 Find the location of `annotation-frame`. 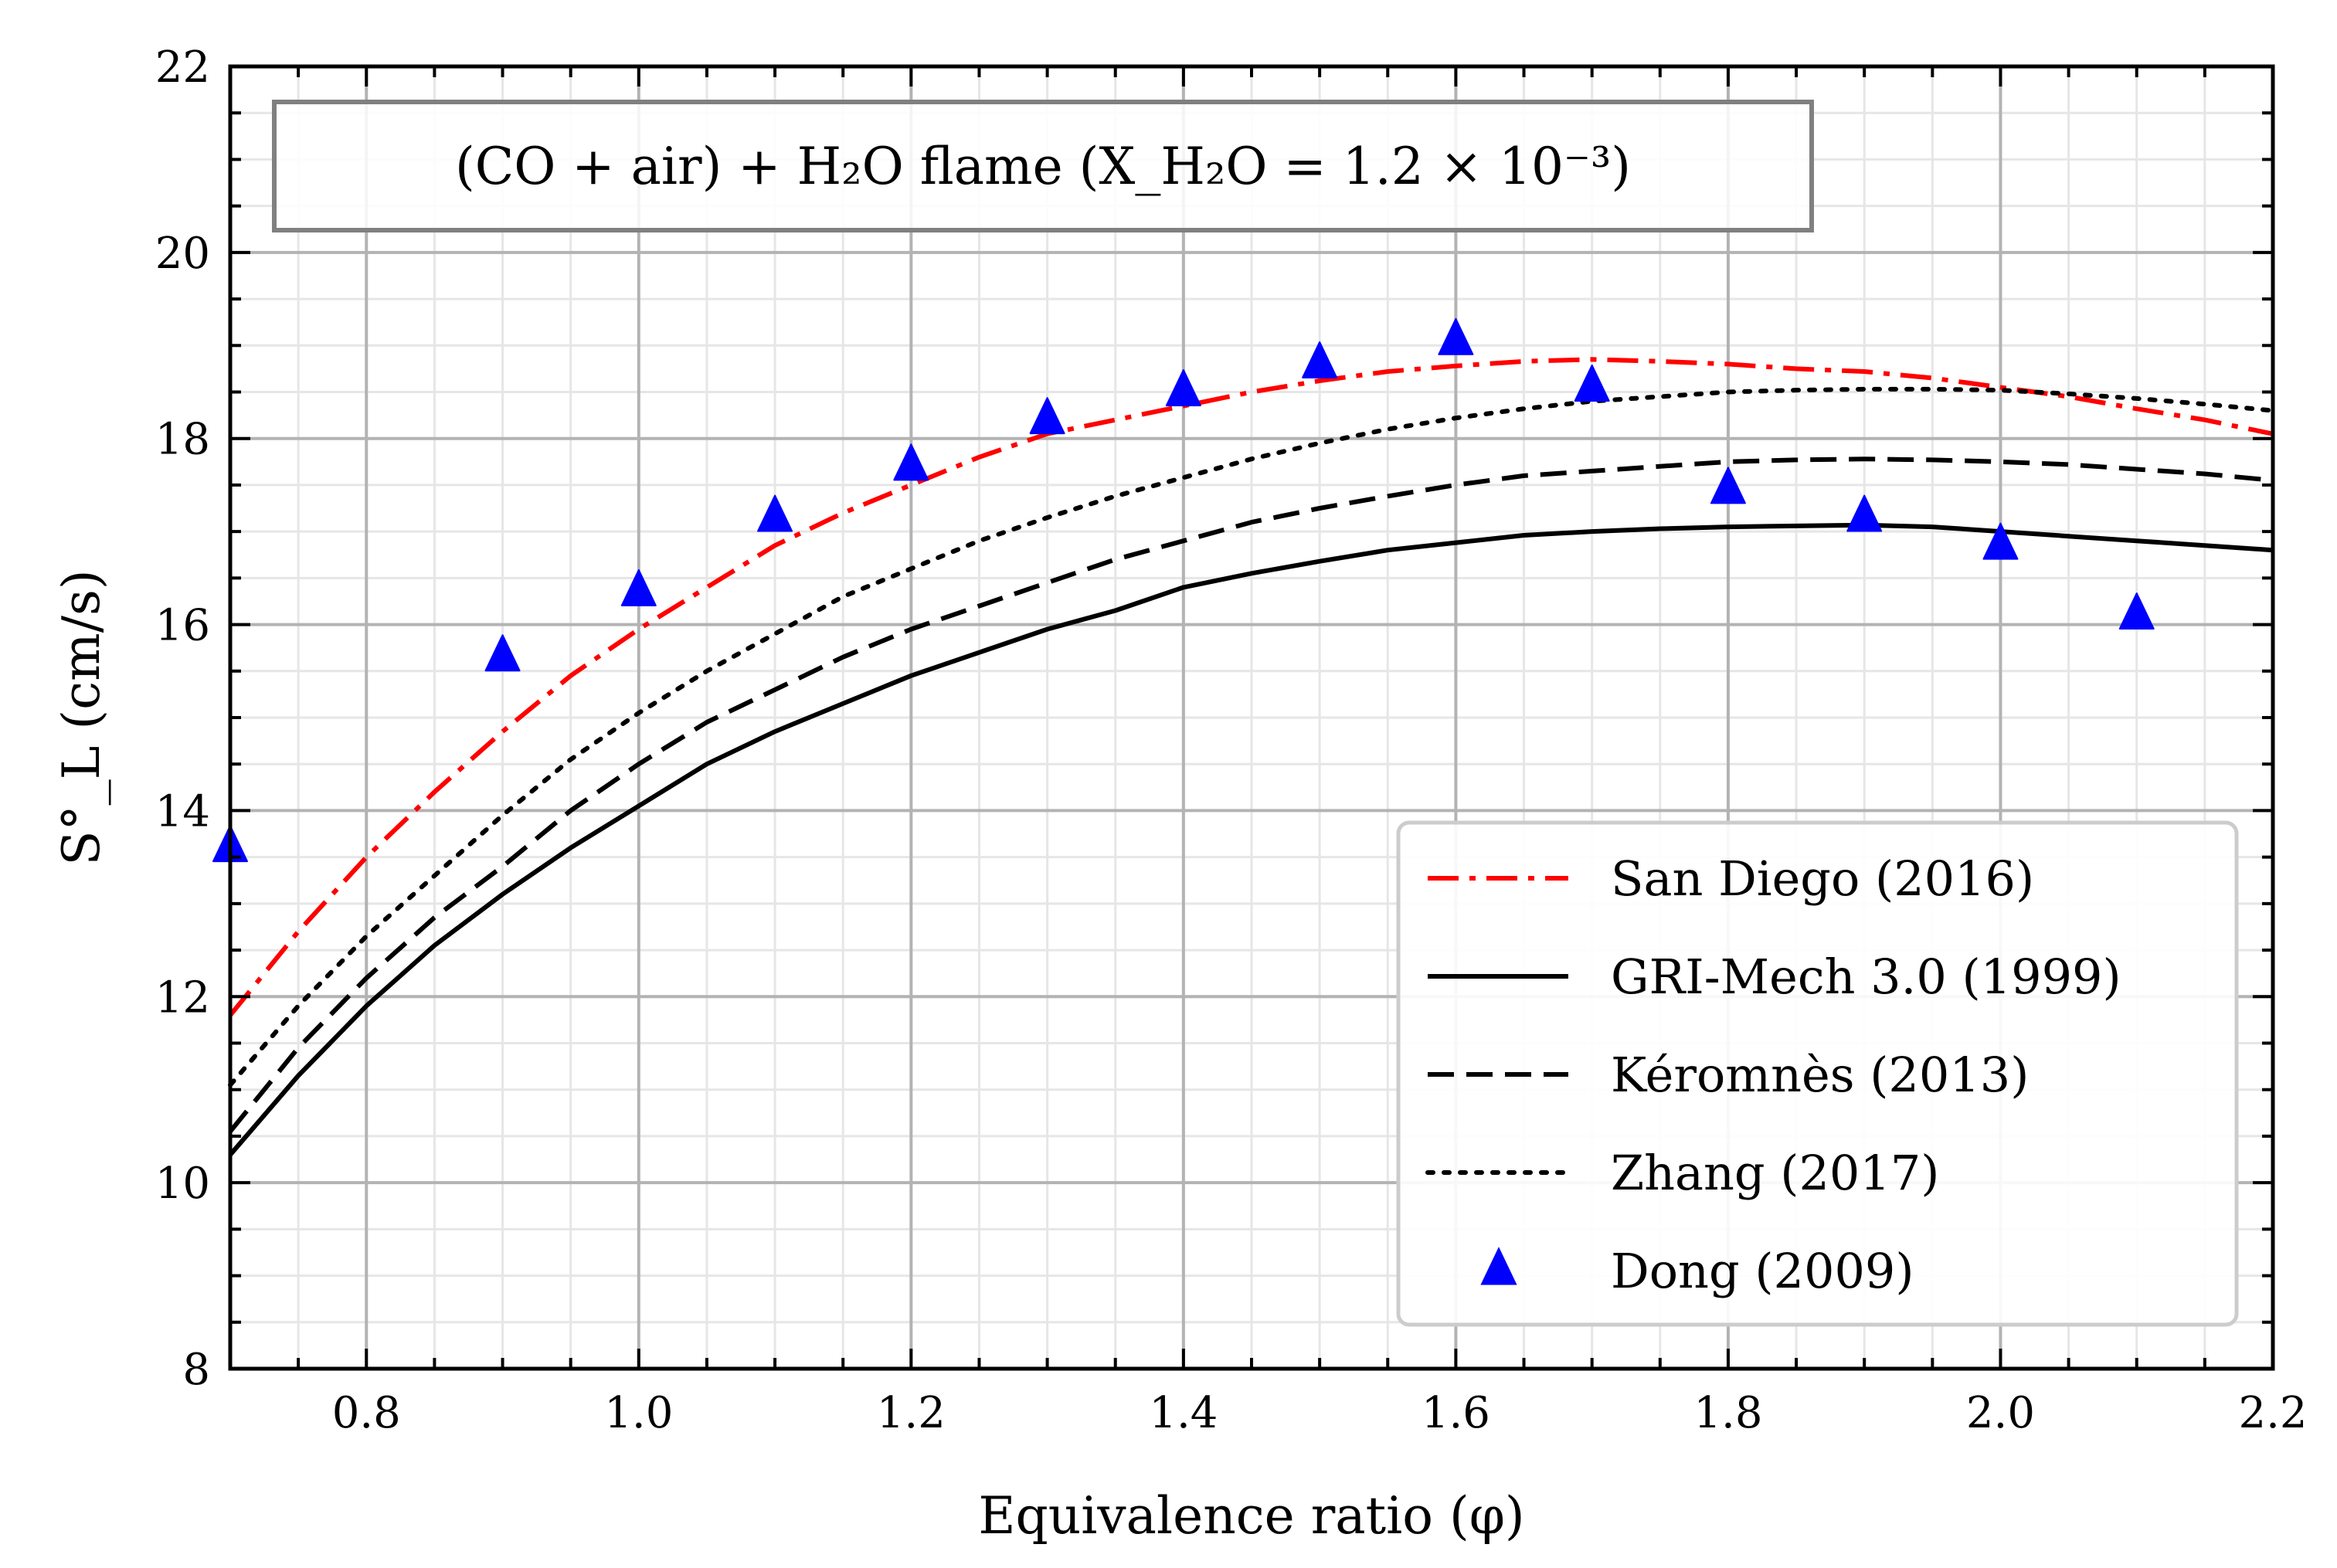

annotation-frame is located at coordinates (1043, 166).